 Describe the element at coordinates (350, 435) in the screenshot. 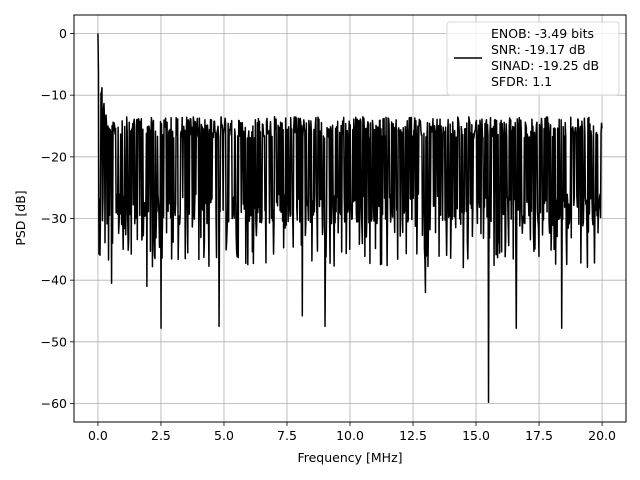

I see `x-tick-label: 10.0` at that location.